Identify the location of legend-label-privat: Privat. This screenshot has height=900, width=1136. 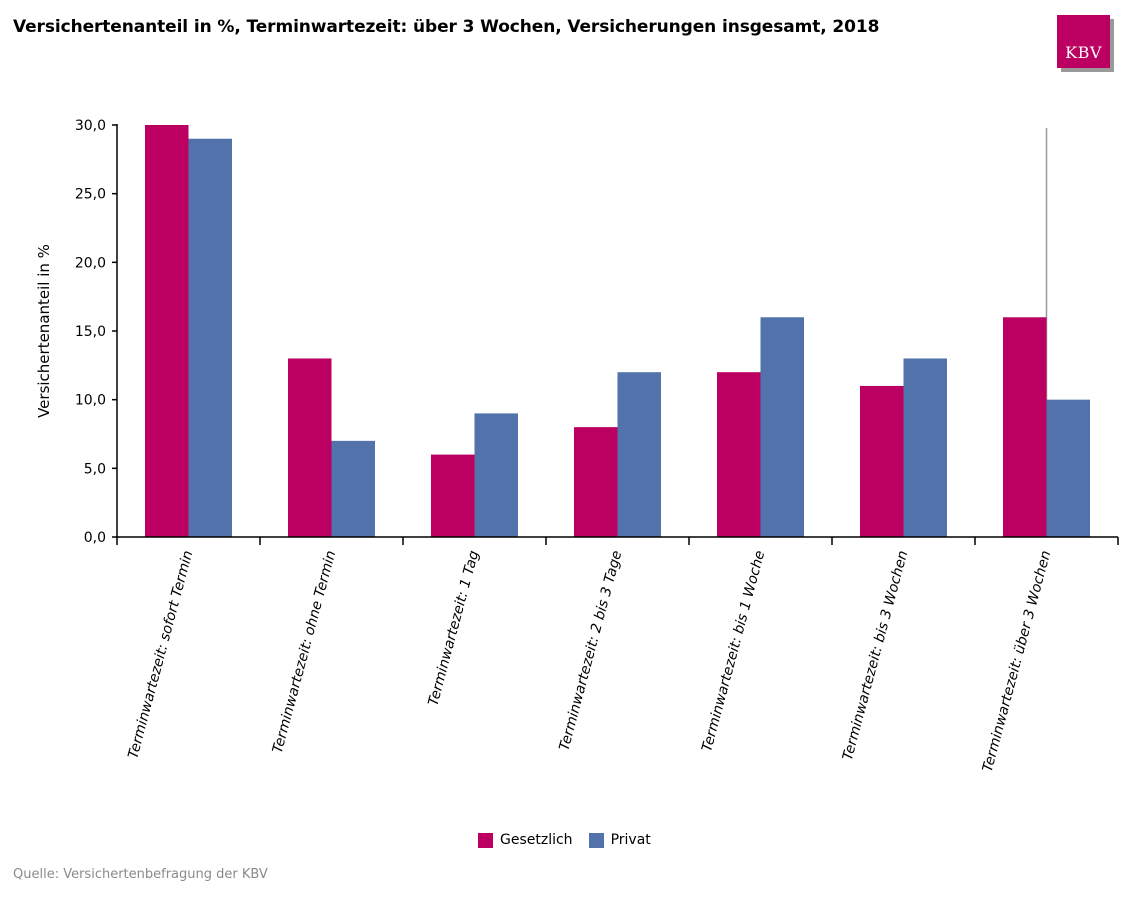
(630, 840).